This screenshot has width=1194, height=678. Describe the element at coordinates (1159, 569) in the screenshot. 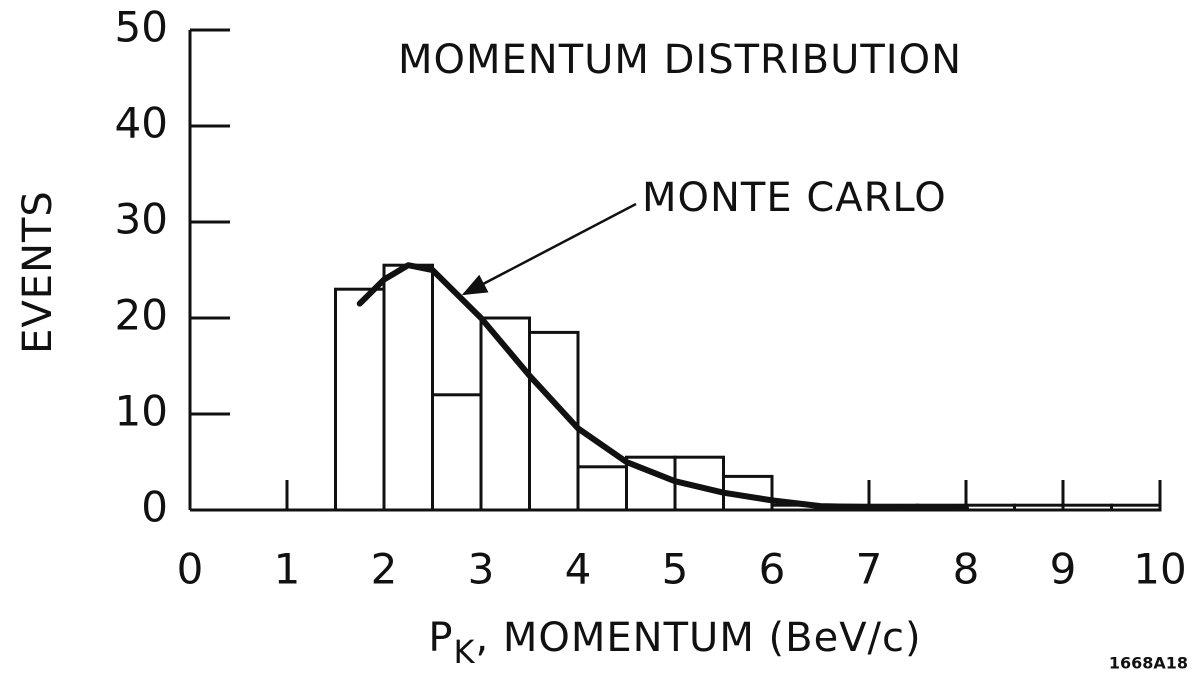

I see `x-tick-label: 10` at that location.